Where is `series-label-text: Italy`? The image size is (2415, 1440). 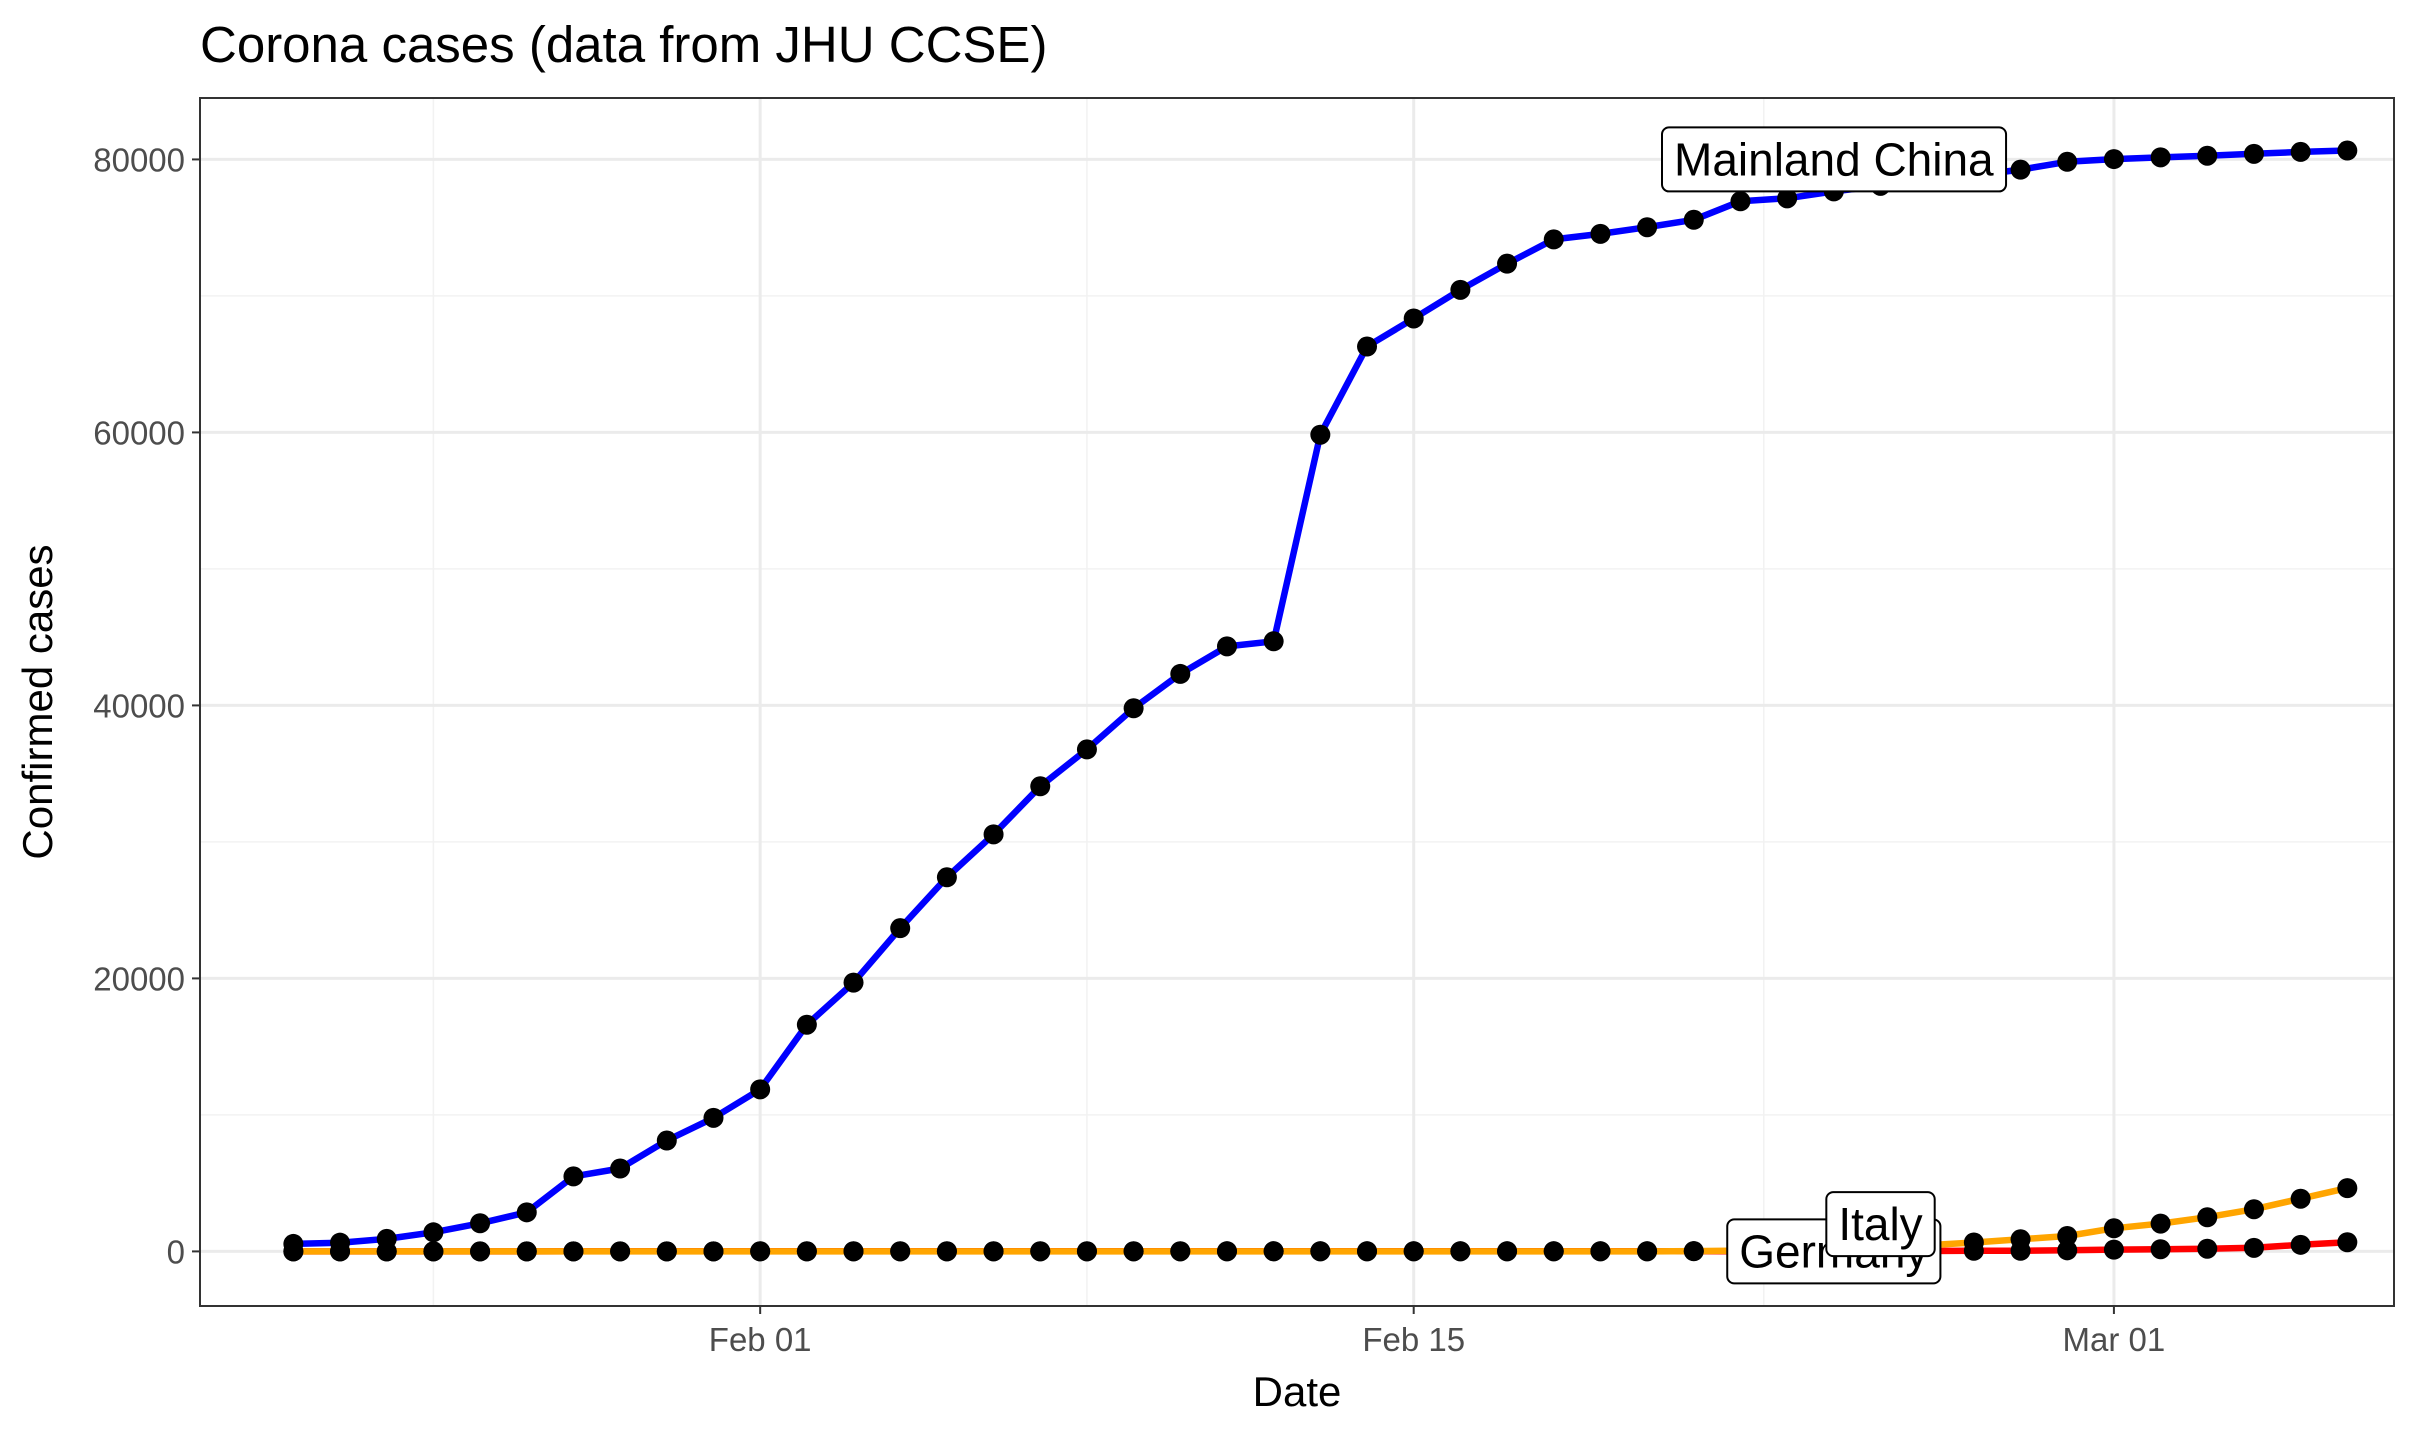
series-label-text: Italy is located at coordinates (1880, 1224).